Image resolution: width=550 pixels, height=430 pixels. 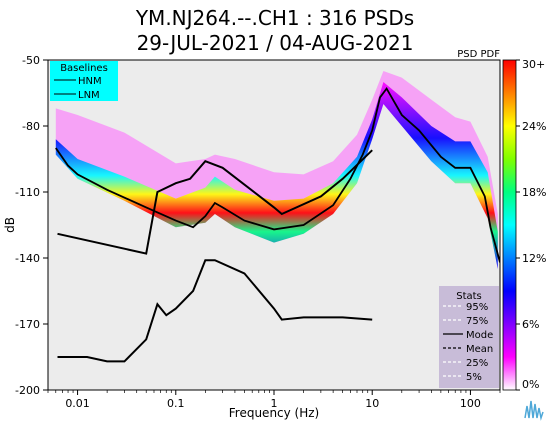 What do you see at coordinates (275, 43) in the screenshot?
I see `chart-subtitle: 29-JUL-2021 / 04-AUG-2021` at bounding box center [275, 43].